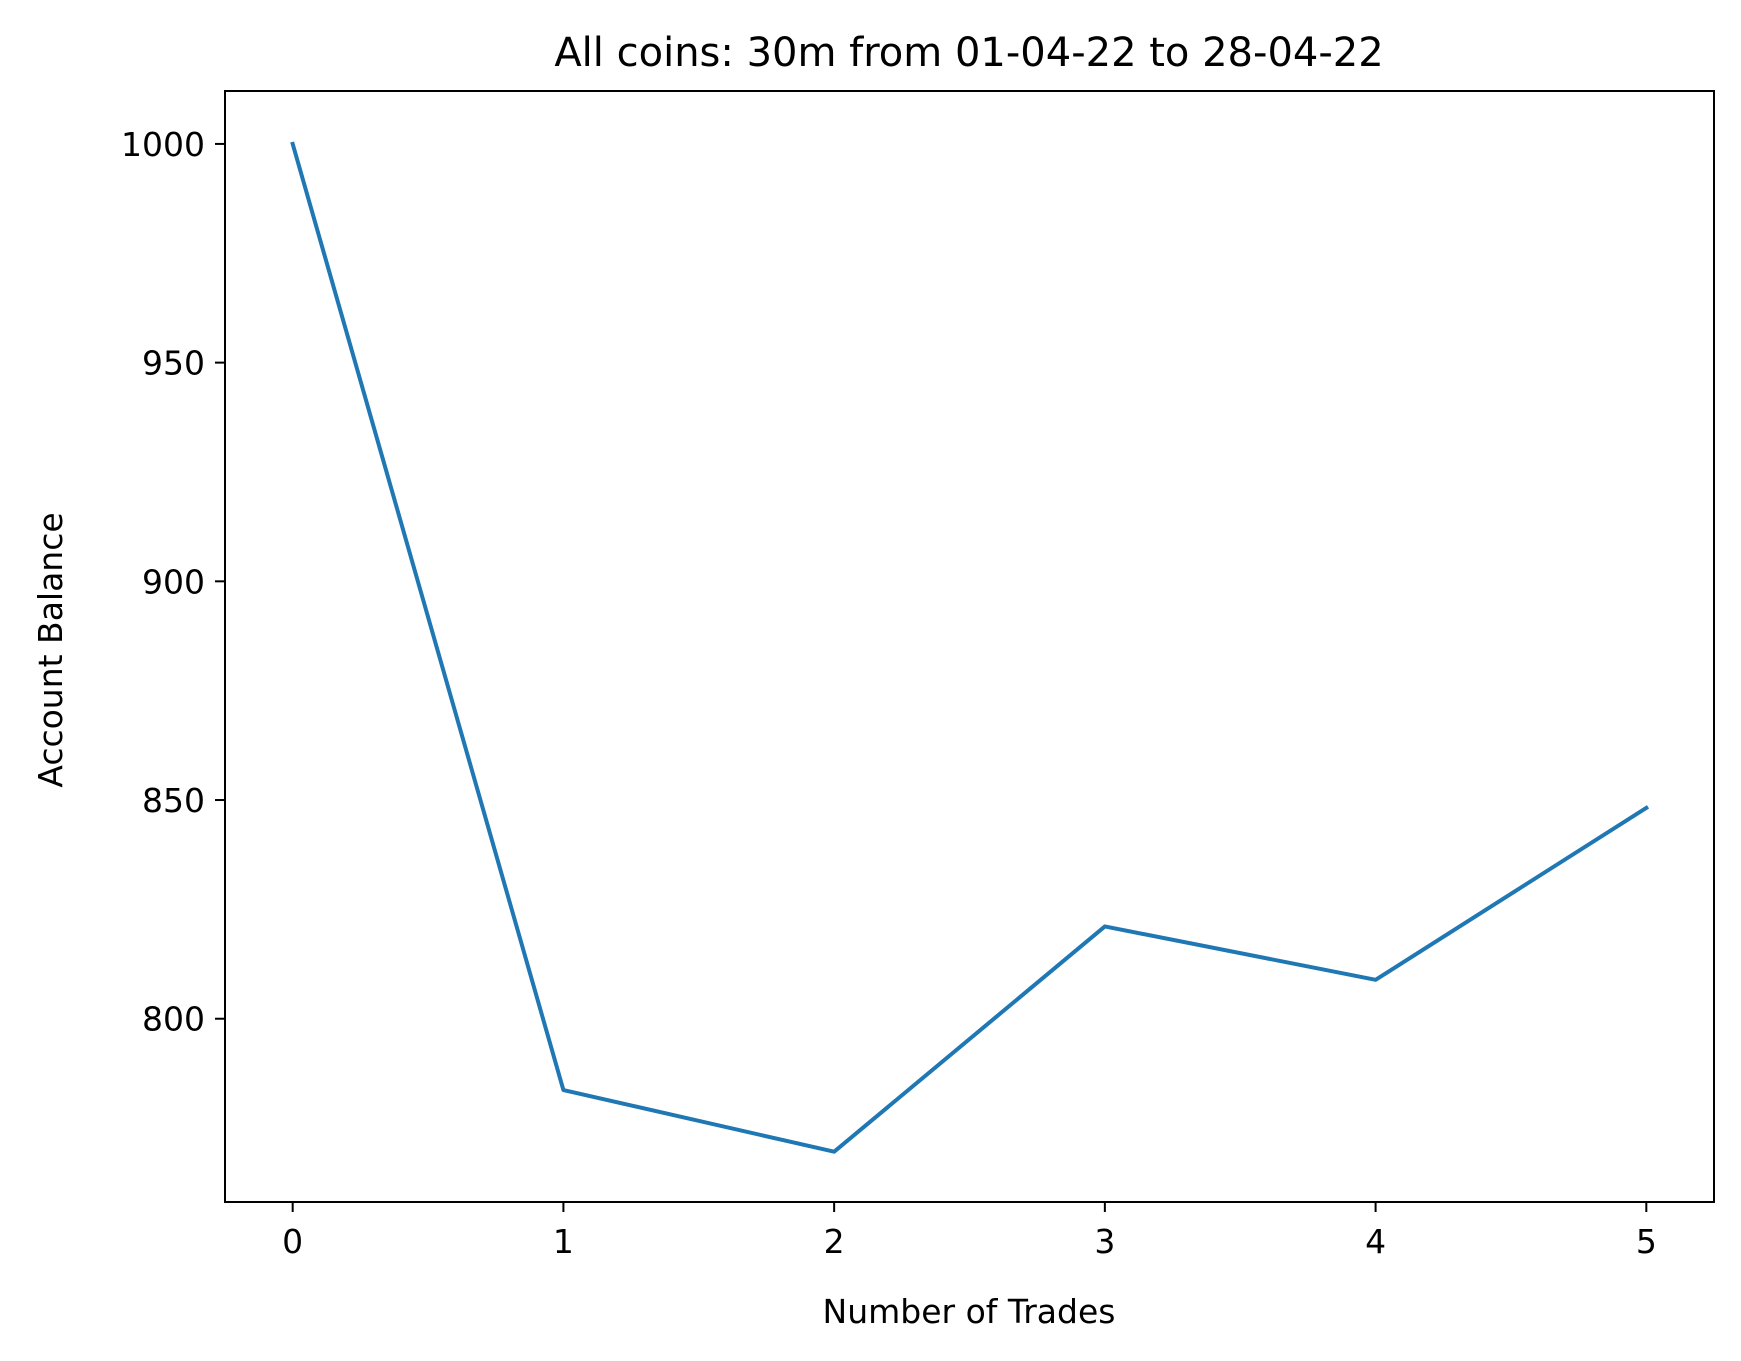  I want to click on y-tick-label-1: 850, so click(173, 800).